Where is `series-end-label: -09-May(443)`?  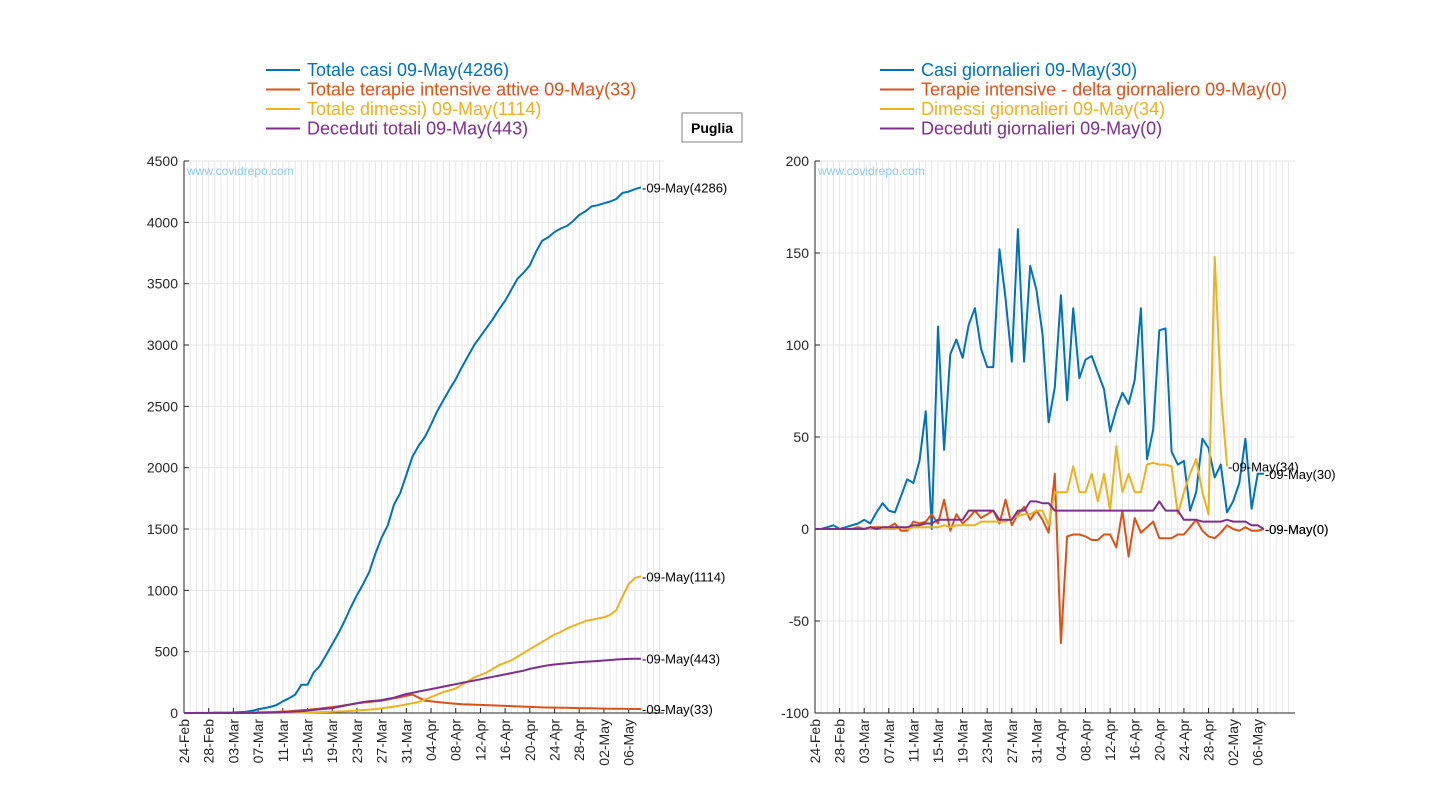
series-end-label: -09-May(443) is located at coordinates (681, 659).